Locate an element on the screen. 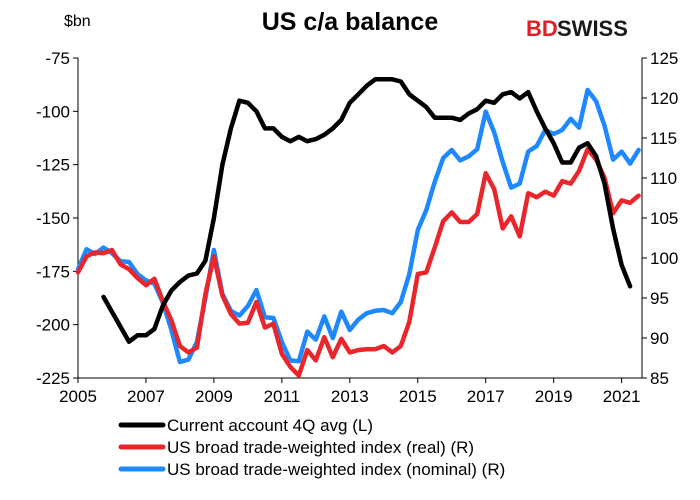 Image resolution: width=700 pixels, height=500 pixels. brand-logo: BD SWISS is located at coordinates (577, 28).